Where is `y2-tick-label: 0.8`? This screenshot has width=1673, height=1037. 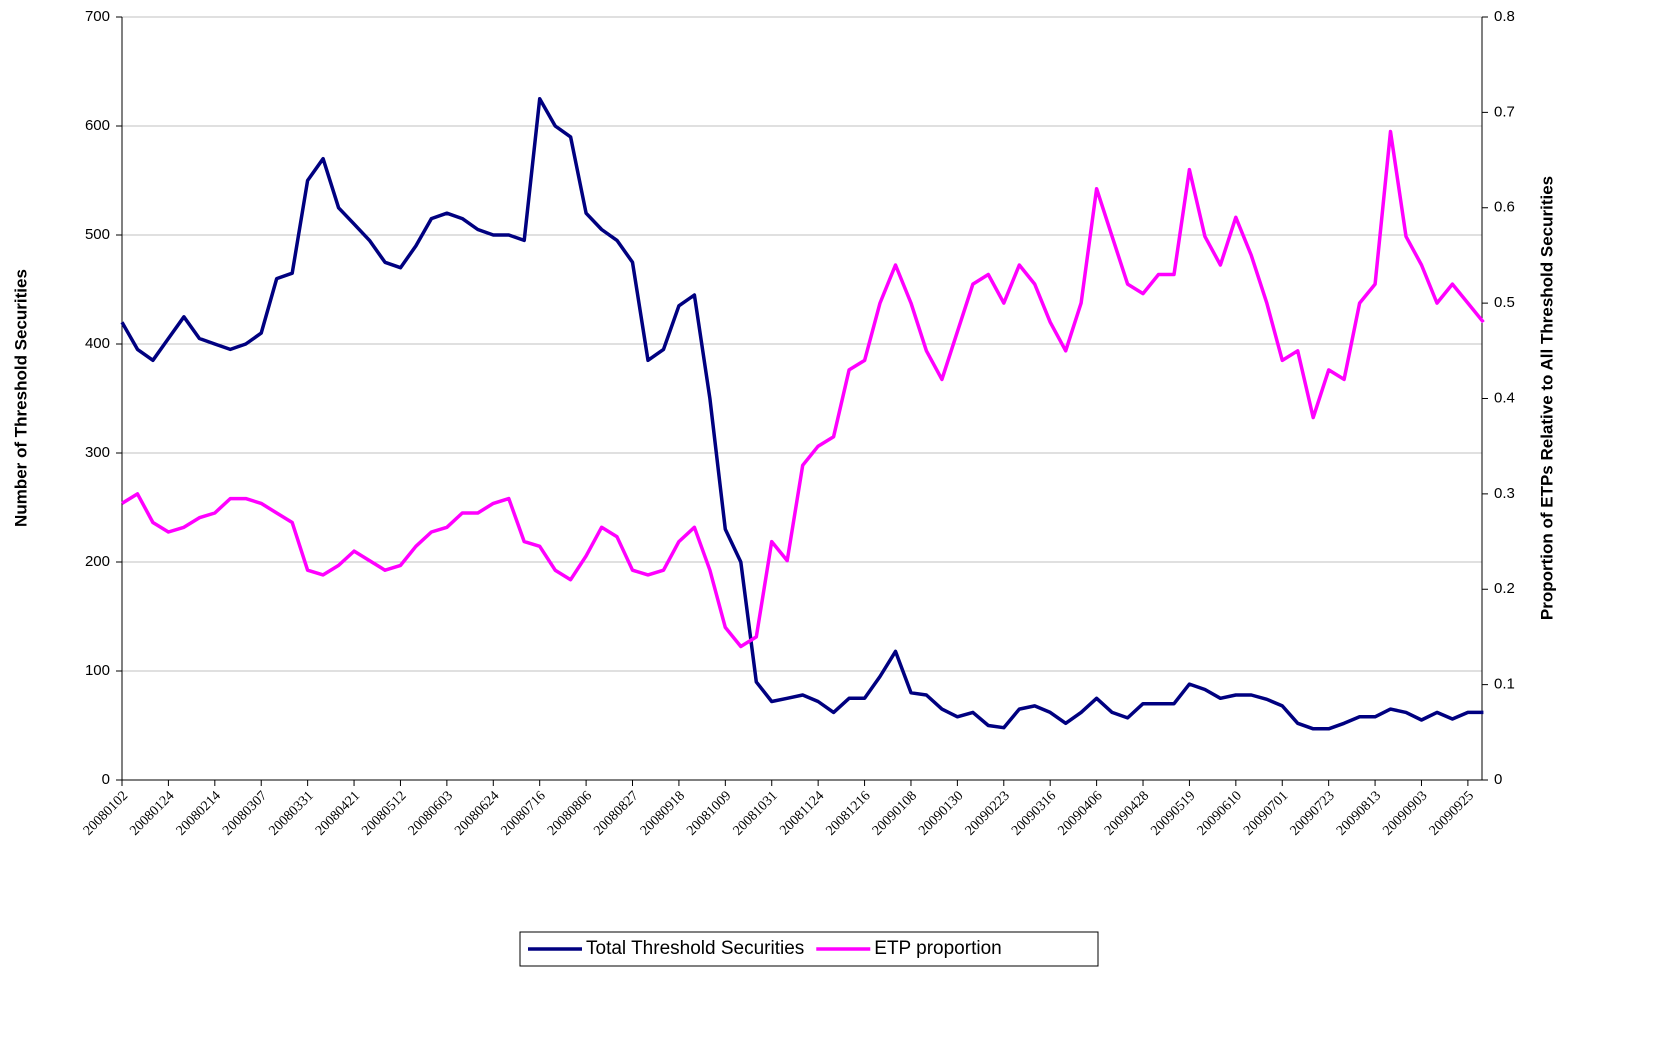
y2-tick-label: 0.8 is located at coordinates (1504, 16).